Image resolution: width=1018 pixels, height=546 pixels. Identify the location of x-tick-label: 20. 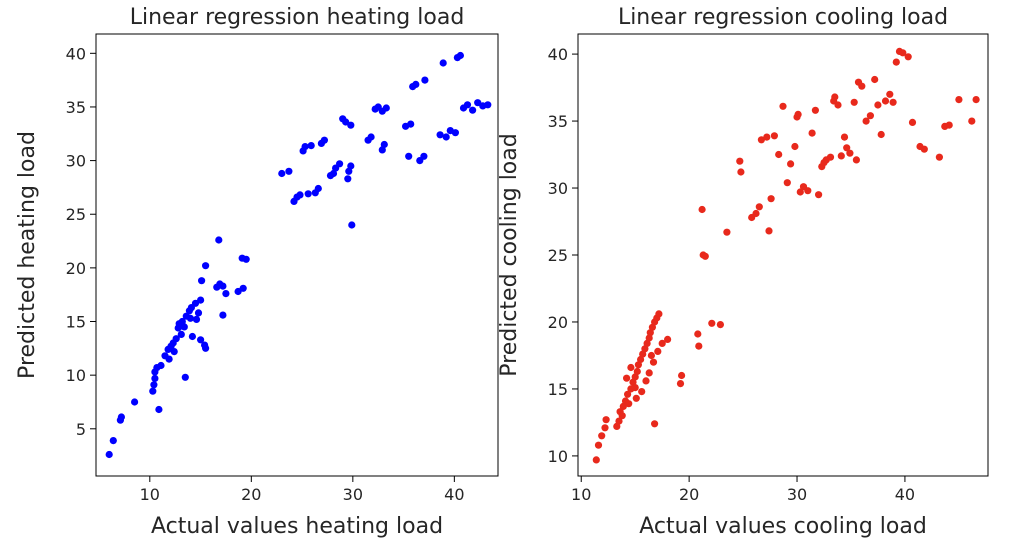
(251, 494).